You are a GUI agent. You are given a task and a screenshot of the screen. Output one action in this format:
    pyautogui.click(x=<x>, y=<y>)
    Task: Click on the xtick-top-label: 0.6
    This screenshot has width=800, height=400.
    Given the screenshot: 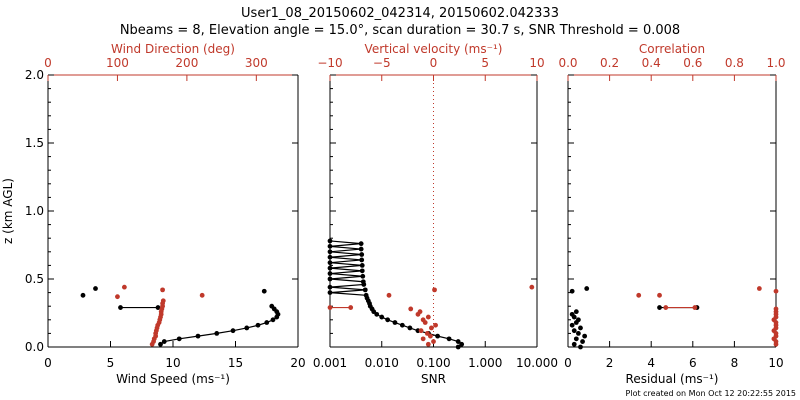 What is the action you would take?
    pyautogui.click(x=692, y=63)
    